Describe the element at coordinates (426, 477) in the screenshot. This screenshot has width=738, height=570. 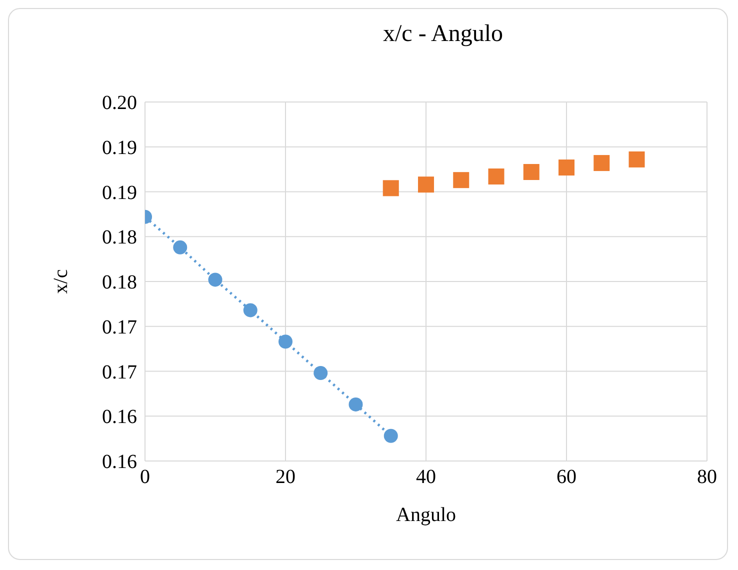
I see `x-tick-label: 40` at that location.